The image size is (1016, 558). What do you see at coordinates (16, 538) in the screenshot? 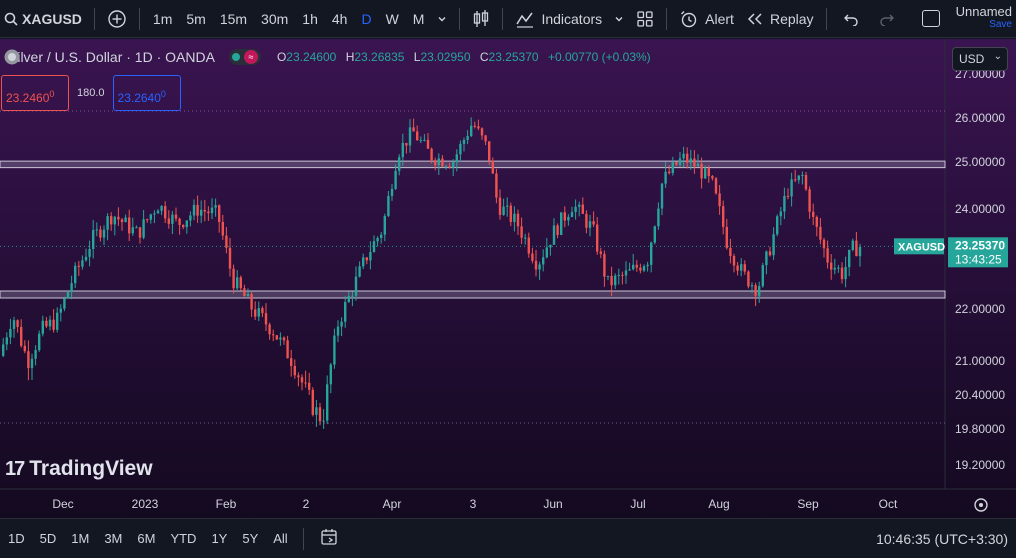
I see `range-1d: 1D` at bounding box center [16, 538].